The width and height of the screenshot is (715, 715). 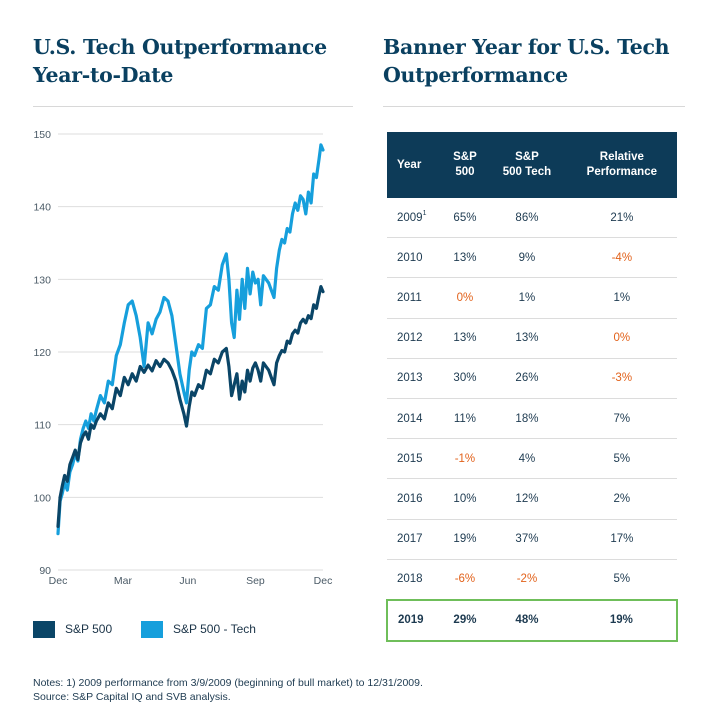 What do you see at coordinates (527, 539) in the screenshot?
I see `cell-tech: 37%` at bounding box center [527, 539].